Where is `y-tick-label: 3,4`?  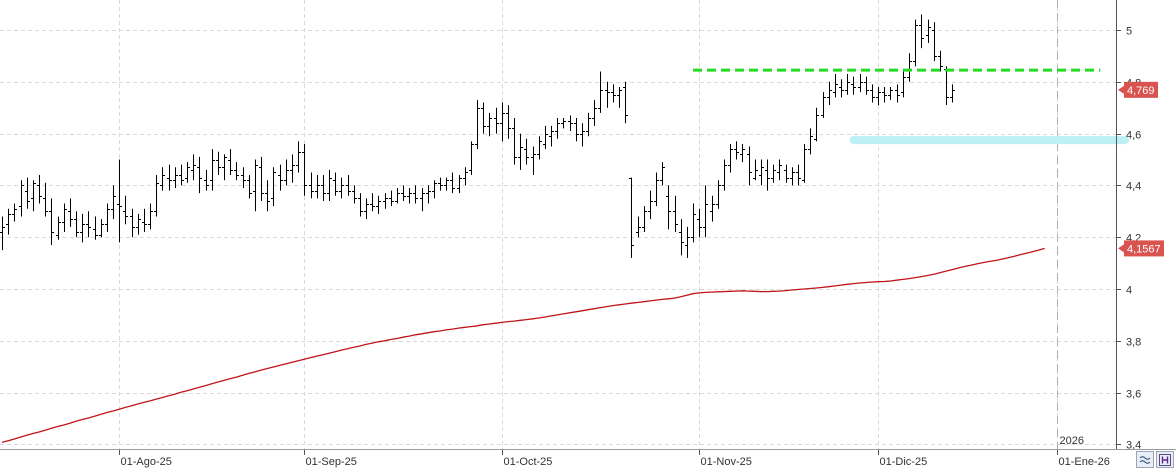 y-tick-label: 3,4 is located at coordinates (1133, 446).